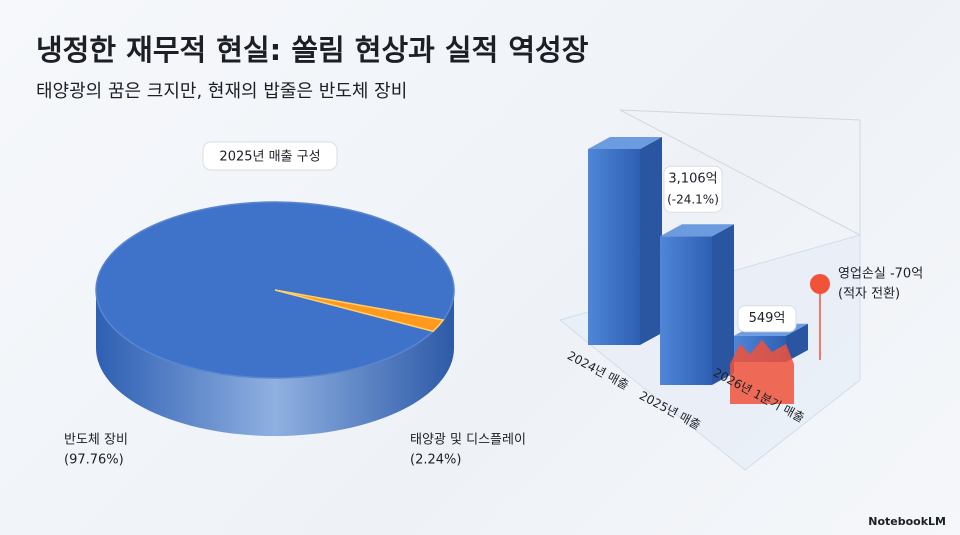 This screenshot has height=535, width=960. I want to click on pie-title: 2025년 매출 구성, so click(269, 157).